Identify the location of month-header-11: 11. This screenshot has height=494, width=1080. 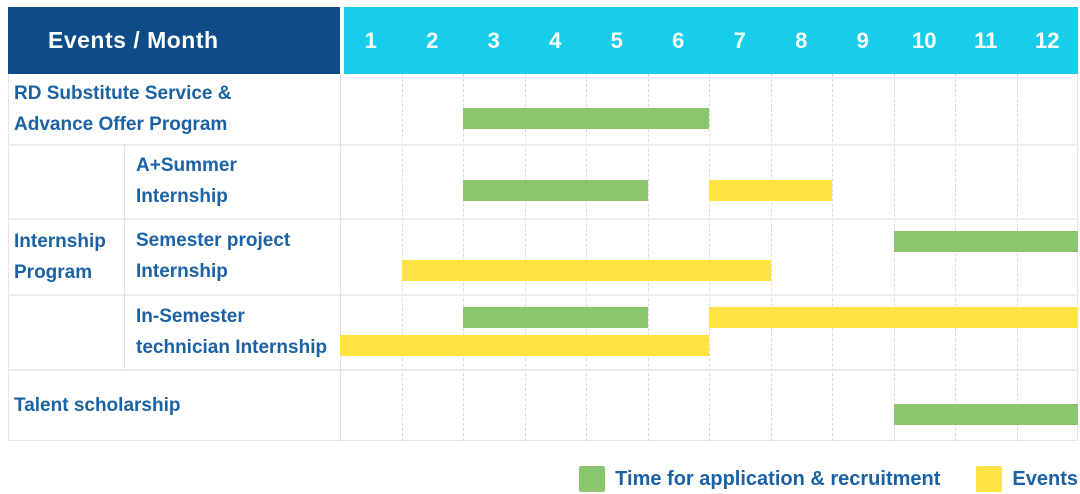
(986, 40).